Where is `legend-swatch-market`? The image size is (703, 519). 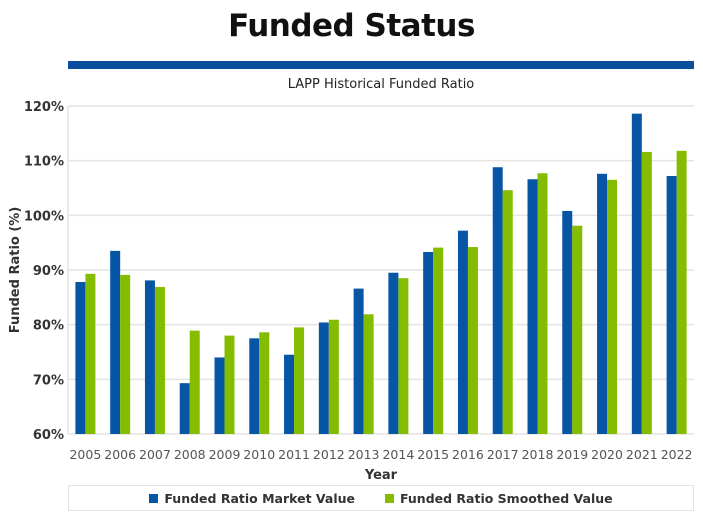 legend-swatch-market is located at coordinates (154, 498).